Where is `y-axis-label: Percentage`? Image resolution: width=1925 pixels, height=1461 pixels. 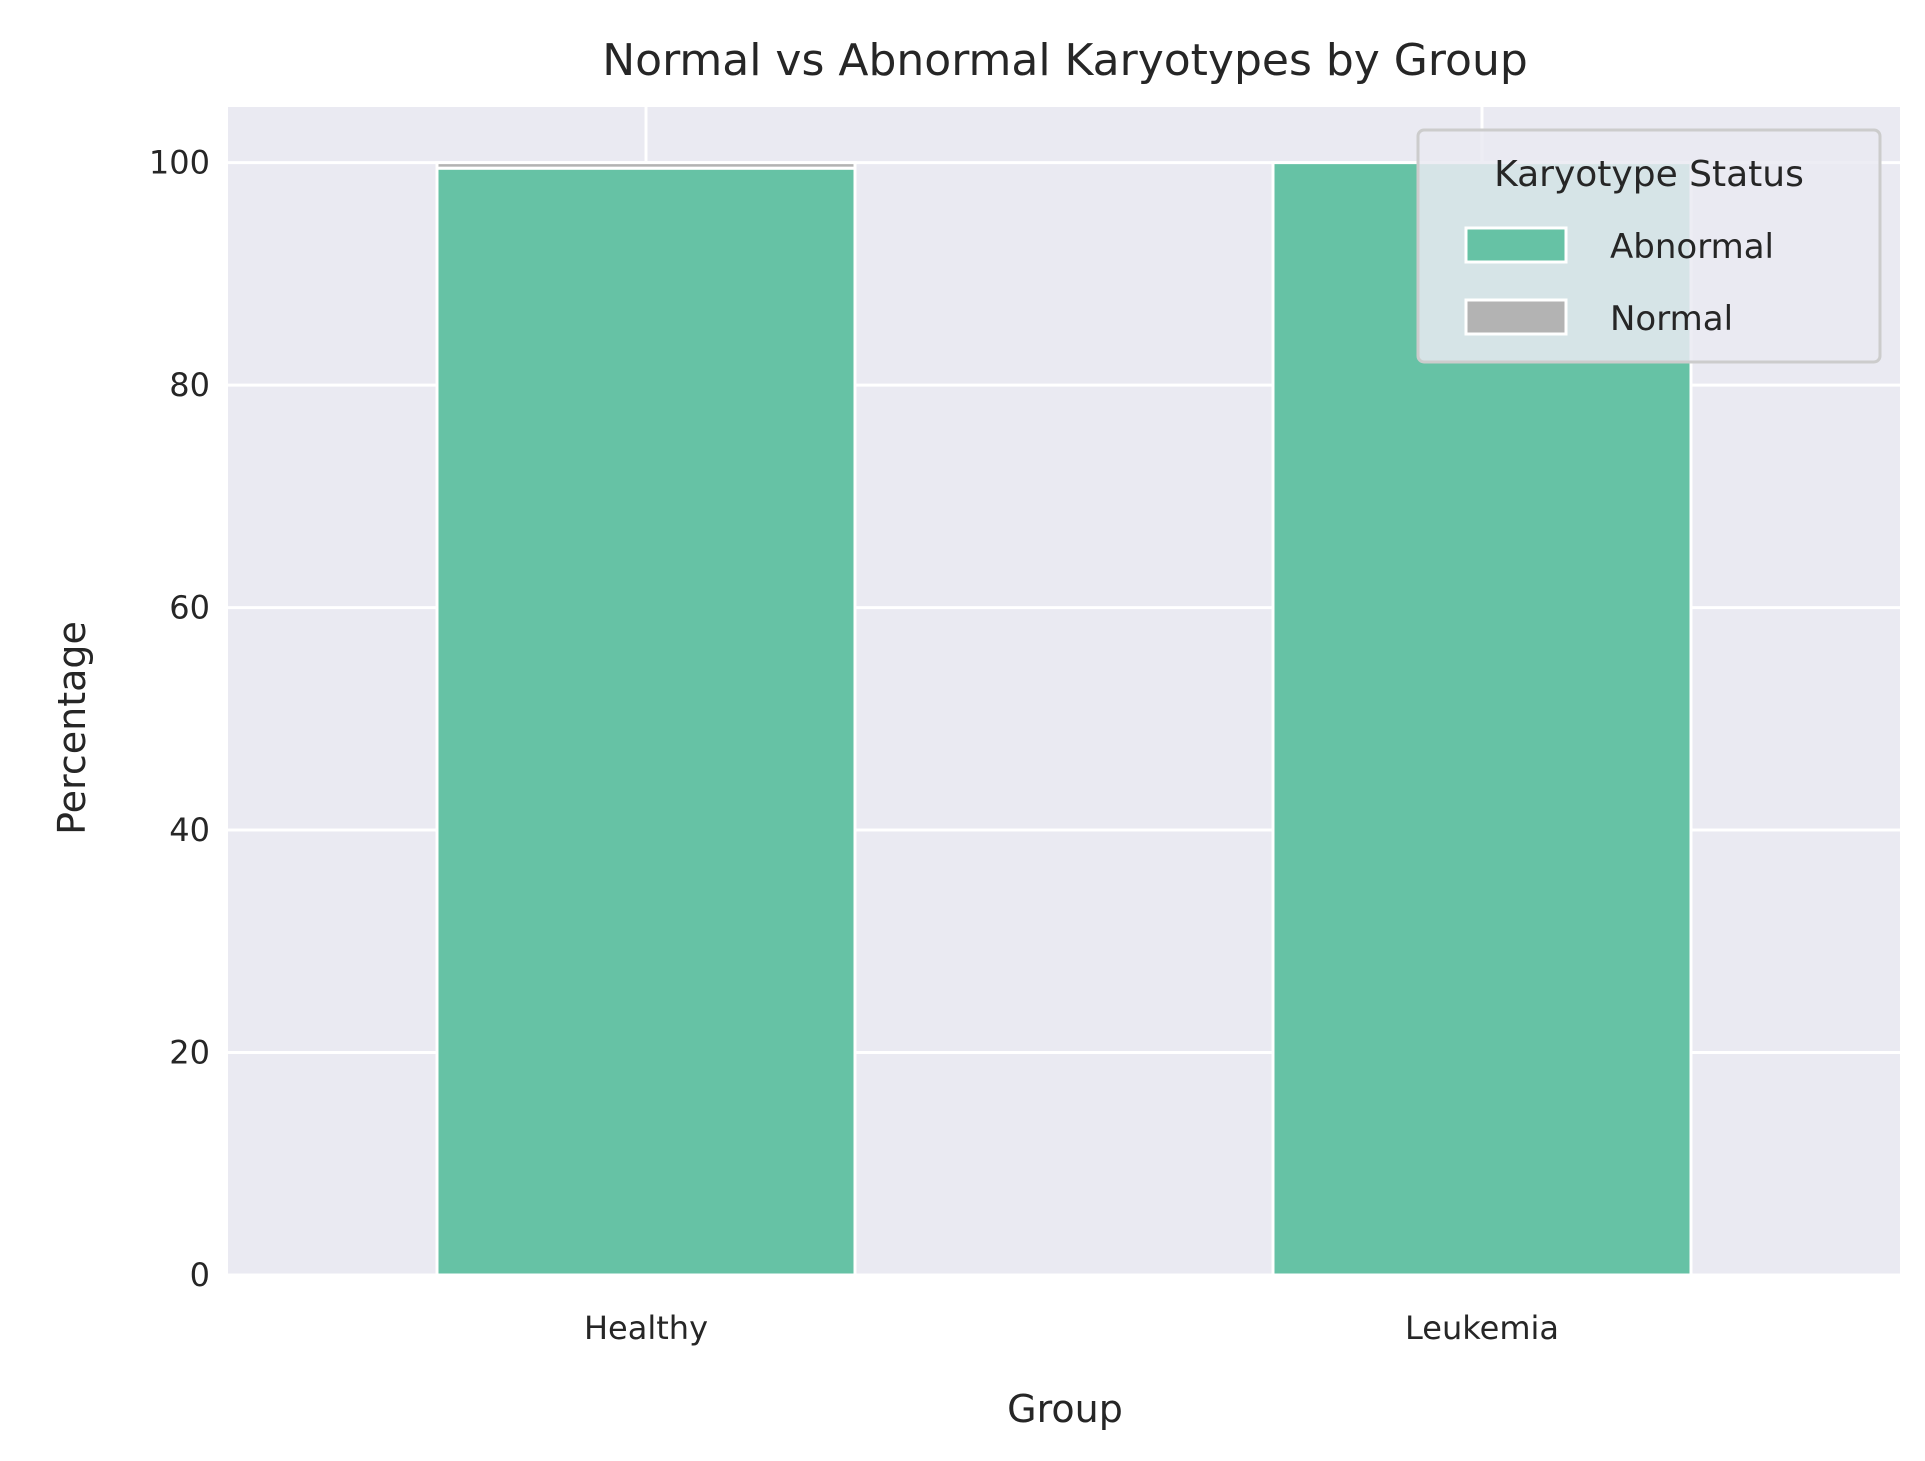 y-axis-label: Percentage is located at coordinates (72, 728).